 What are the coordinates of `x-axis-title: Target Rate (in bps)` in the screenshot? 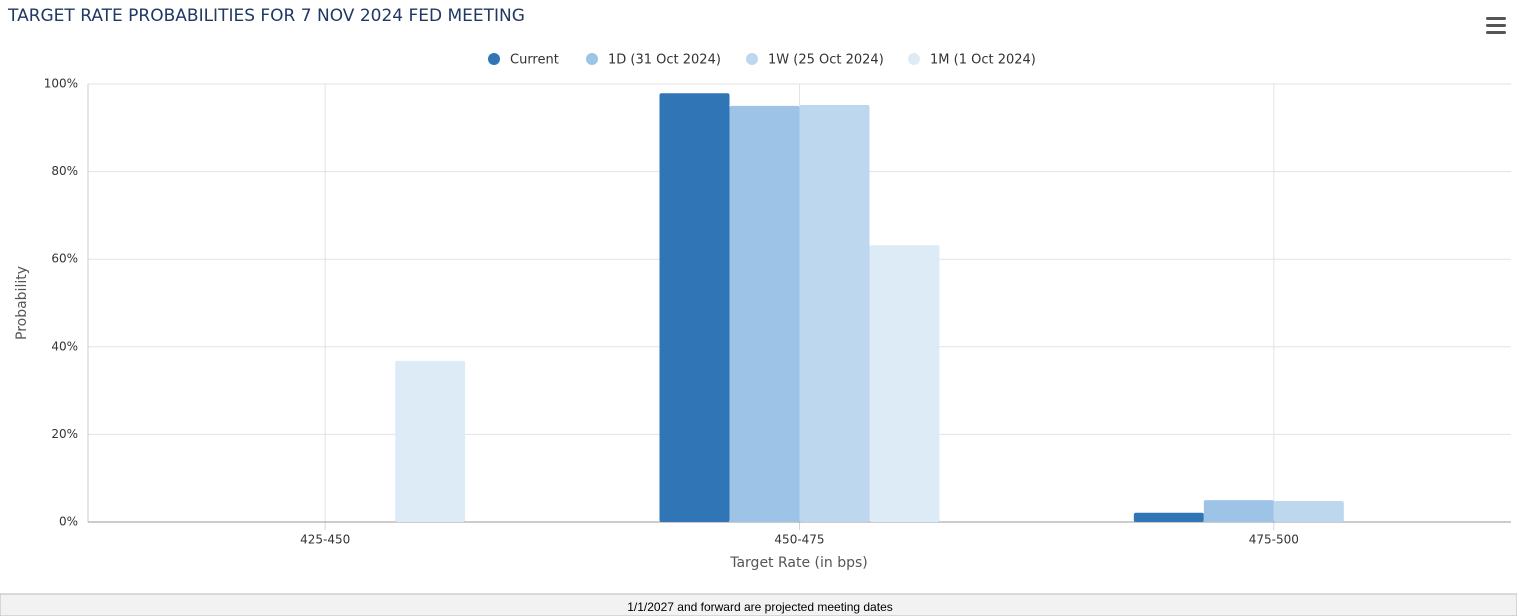 It's located at (798, 563).